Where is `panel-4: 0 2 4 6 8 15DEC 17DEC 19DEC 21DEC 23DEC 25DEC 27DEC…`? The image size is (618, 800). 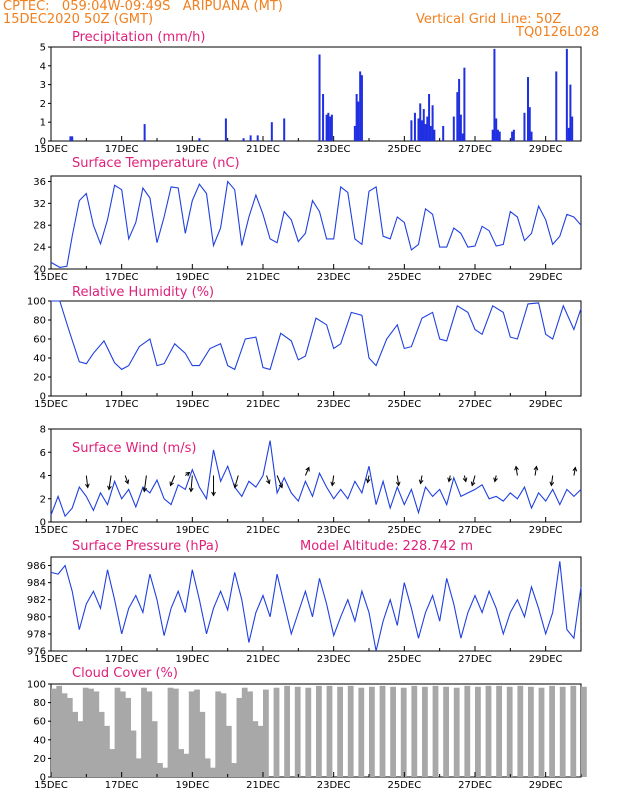 panel-4: 0 2 4 6 8 15DEC 17DEC 19DEC 21DEC 23DEC 25DEC 27DEC… is located at coordinates (308, 480).